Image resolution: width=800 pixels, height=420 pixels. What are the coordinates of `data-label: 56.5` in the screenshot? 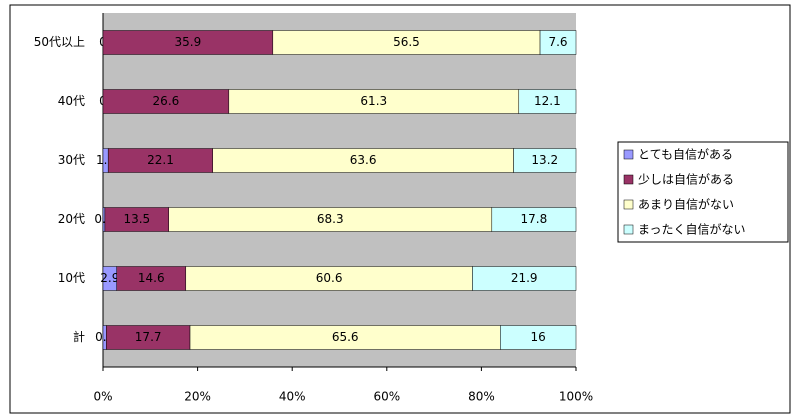 It's located at (406, 42).